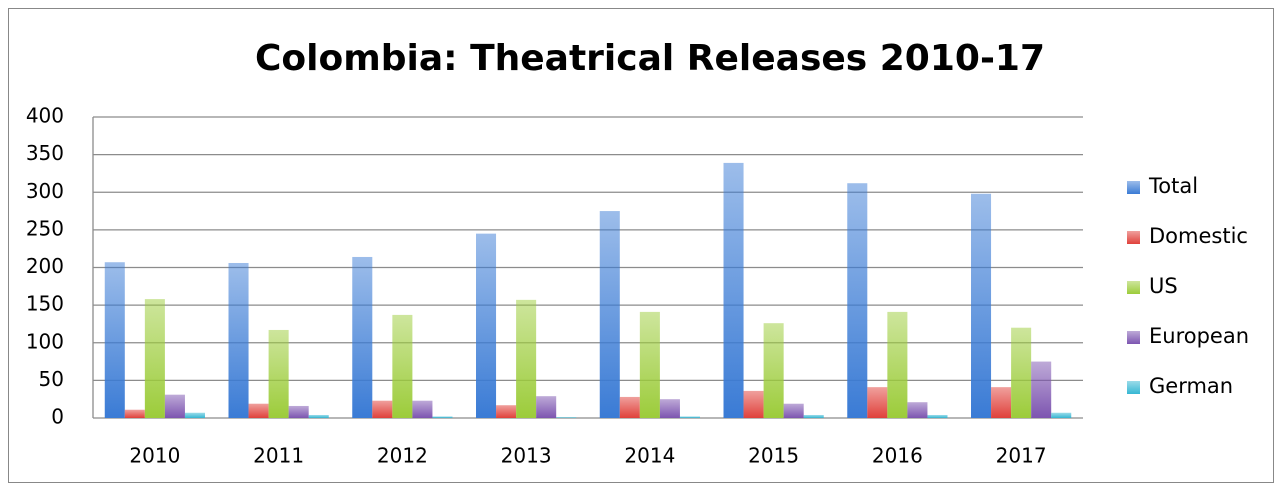 The width and height of the screenshot is (1275, 483). I want to click on legend-label: Total, so click(1173, 186).